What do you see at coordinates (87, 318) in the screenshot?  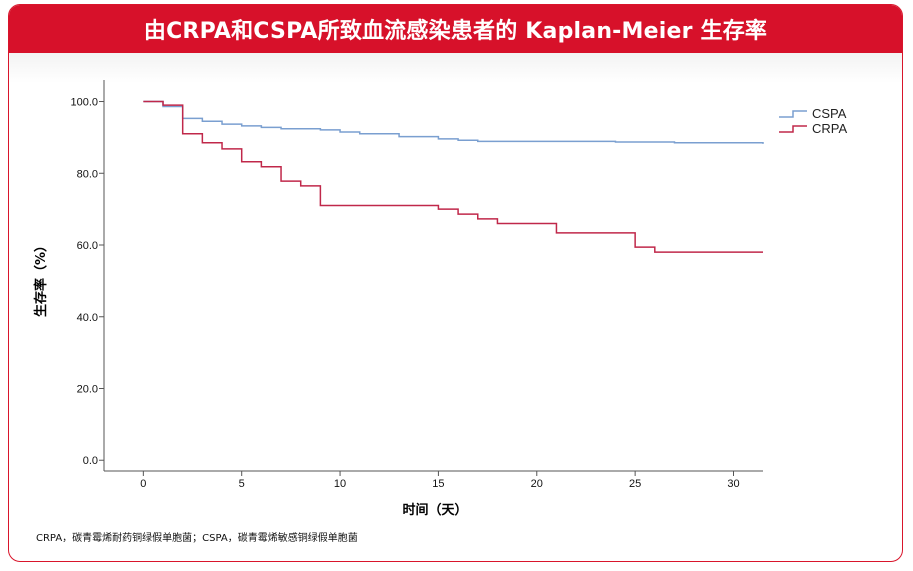 I see `y-tick-label: 40.0` at bounding box center [87, 318].